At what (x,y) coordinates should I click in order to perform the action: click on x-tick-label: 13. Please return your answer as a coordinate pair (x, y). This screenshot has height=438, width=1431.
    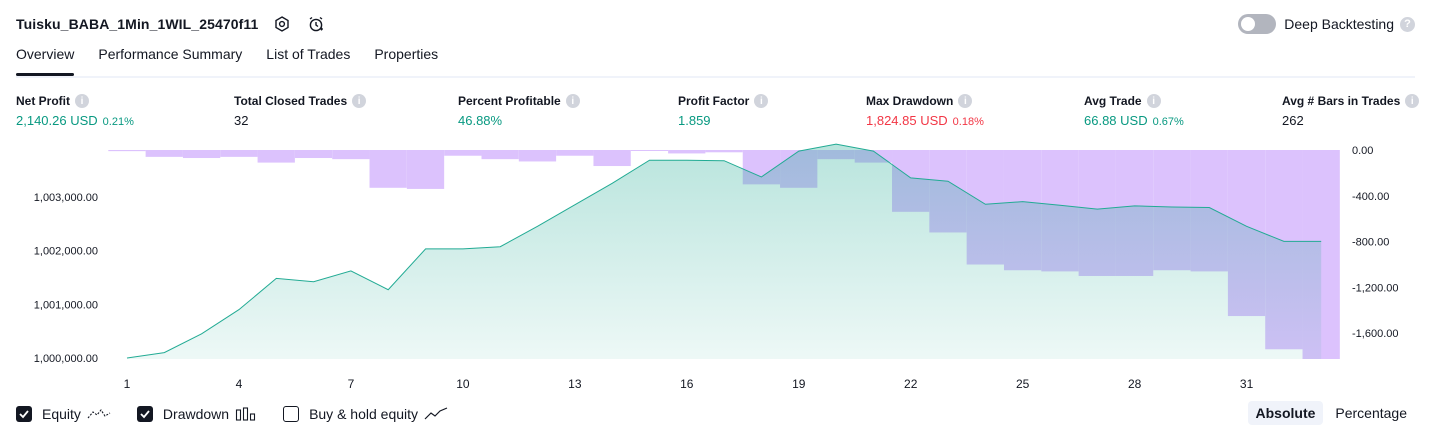
    Looking at the image, I should click on (575, 384).